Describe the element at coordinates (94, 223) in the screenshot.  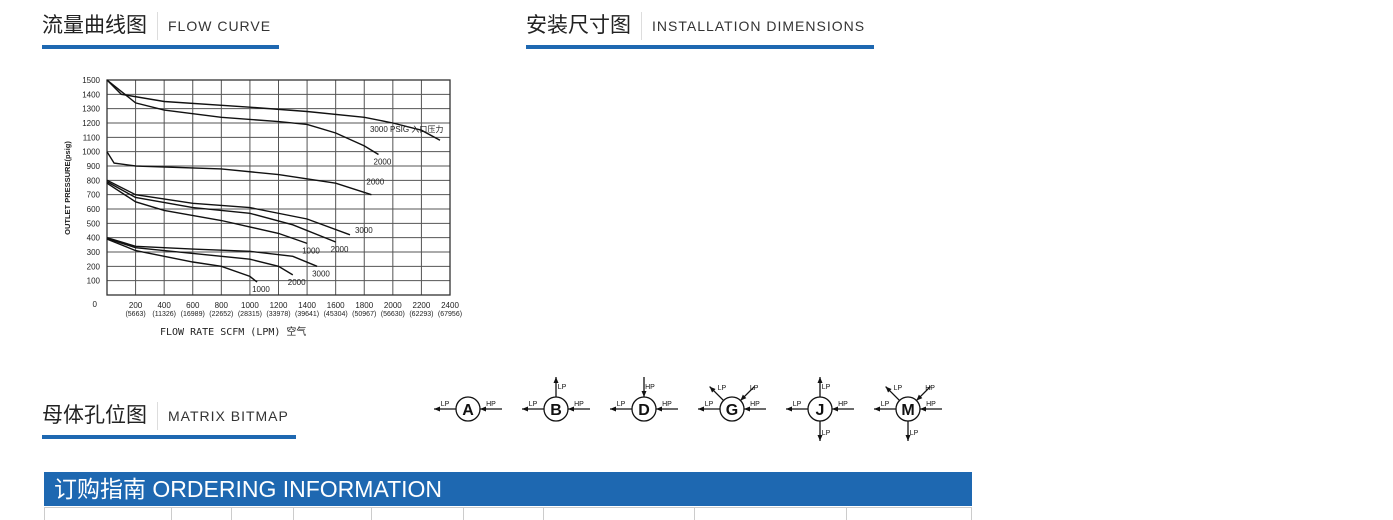
I see `y-tick-label: 500` at that location.